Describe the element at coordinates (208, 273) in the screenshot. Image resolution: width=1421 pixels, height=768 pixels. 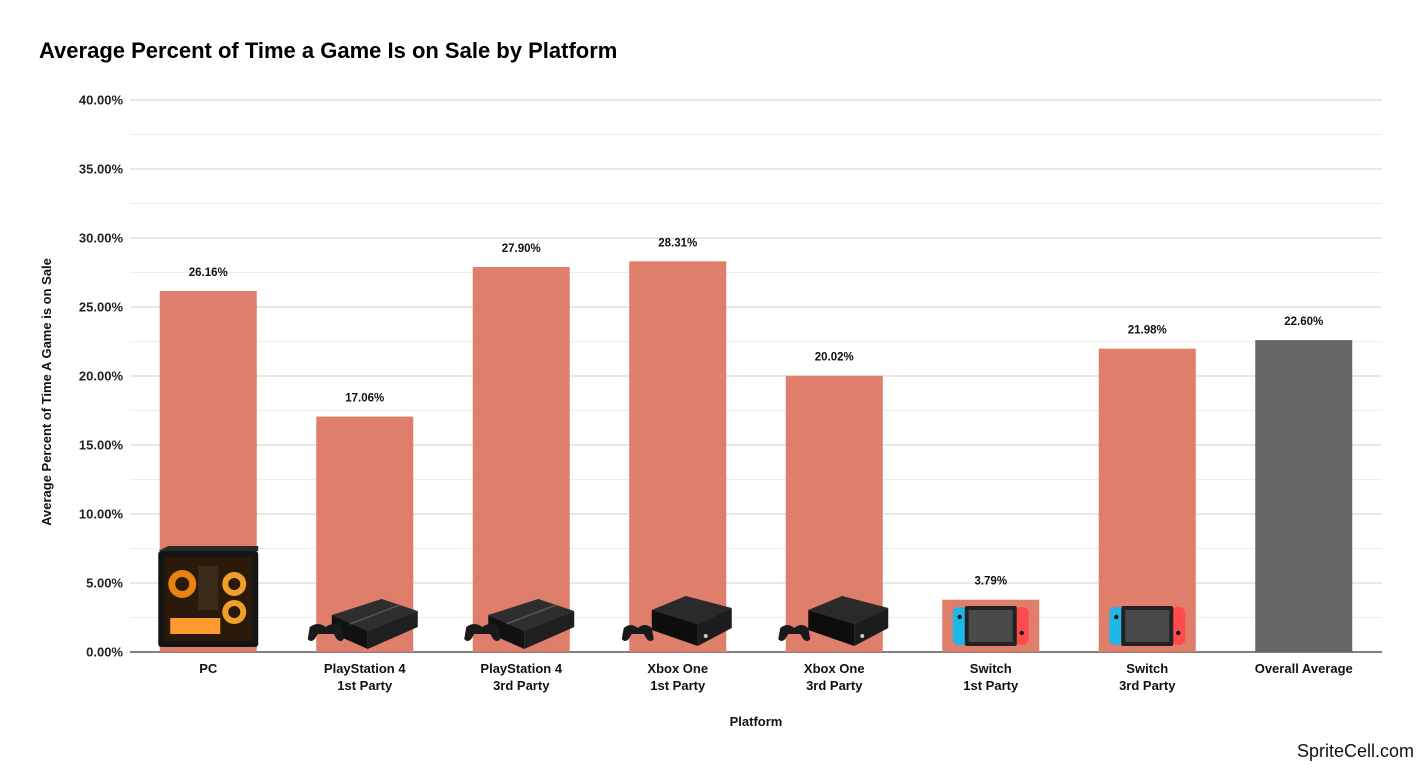
I see `data-label: 26.16%` at that location.